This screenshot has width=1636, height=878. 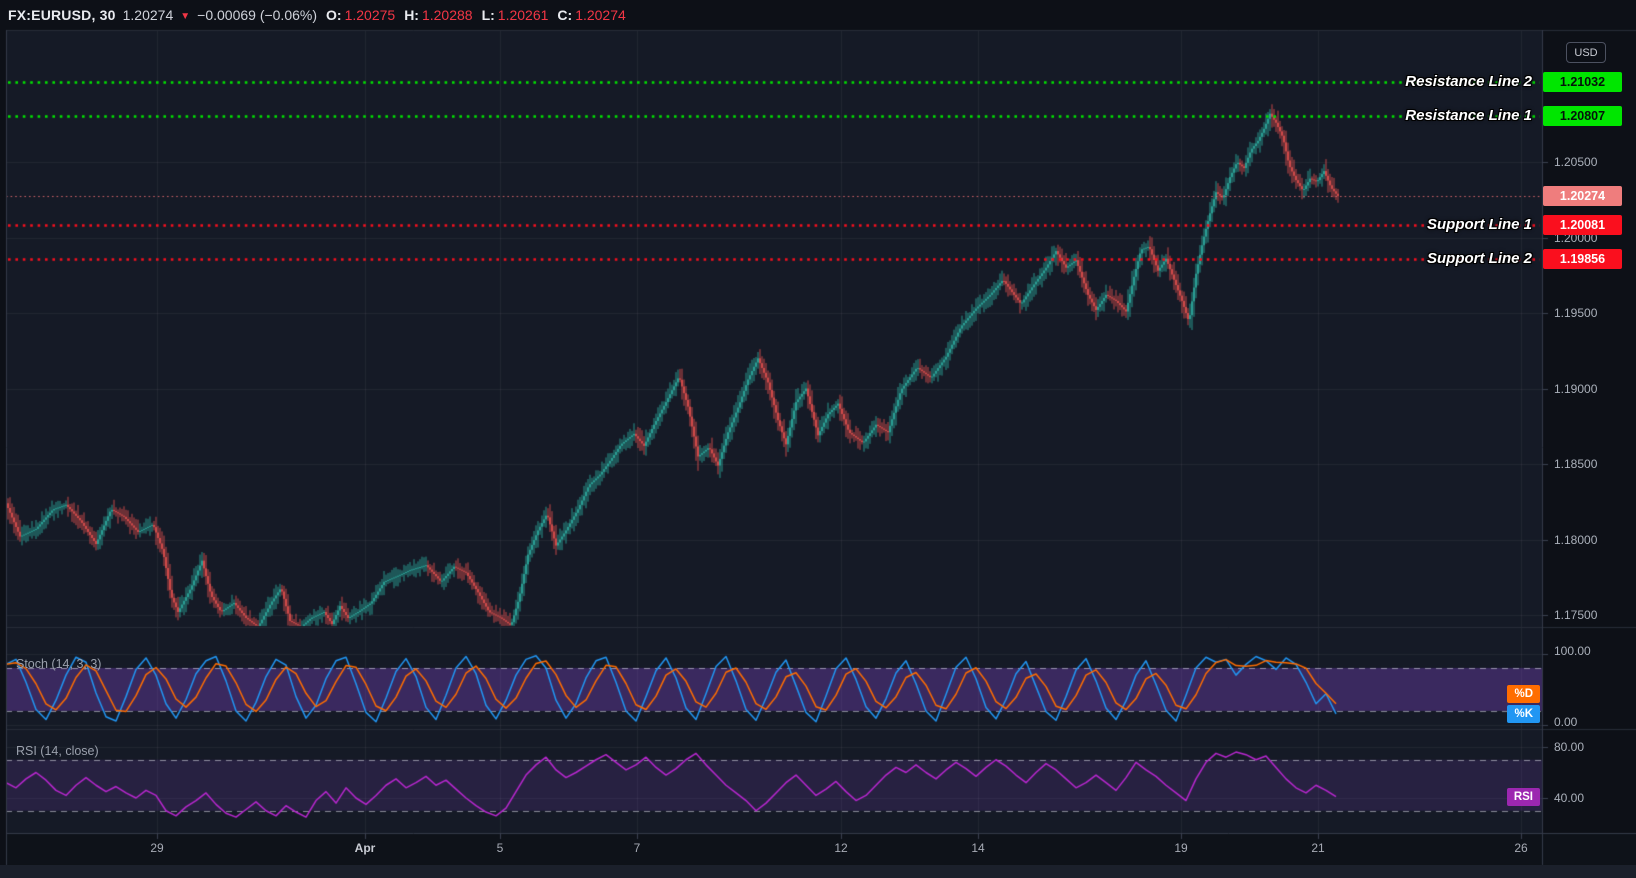 What do you see at coordinates (148, 15) in the screenshot?
I see `last-price-value: 1.20274` at bounding box center [148, 15].